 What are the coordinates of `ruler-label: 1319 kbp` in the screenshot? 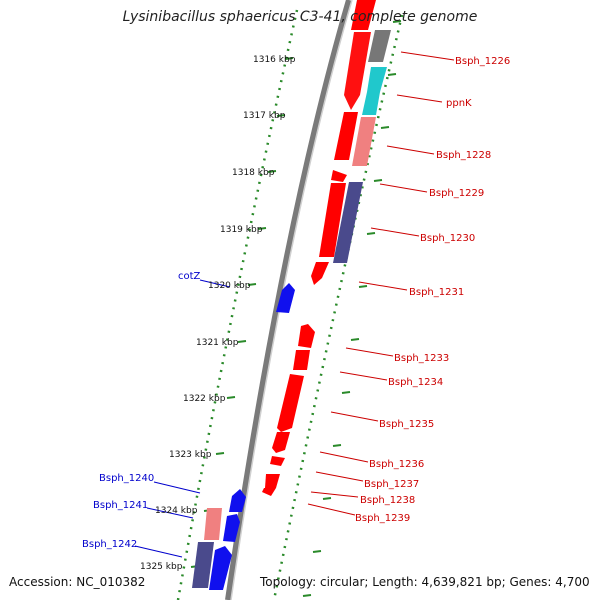 It's located at (241, 230).